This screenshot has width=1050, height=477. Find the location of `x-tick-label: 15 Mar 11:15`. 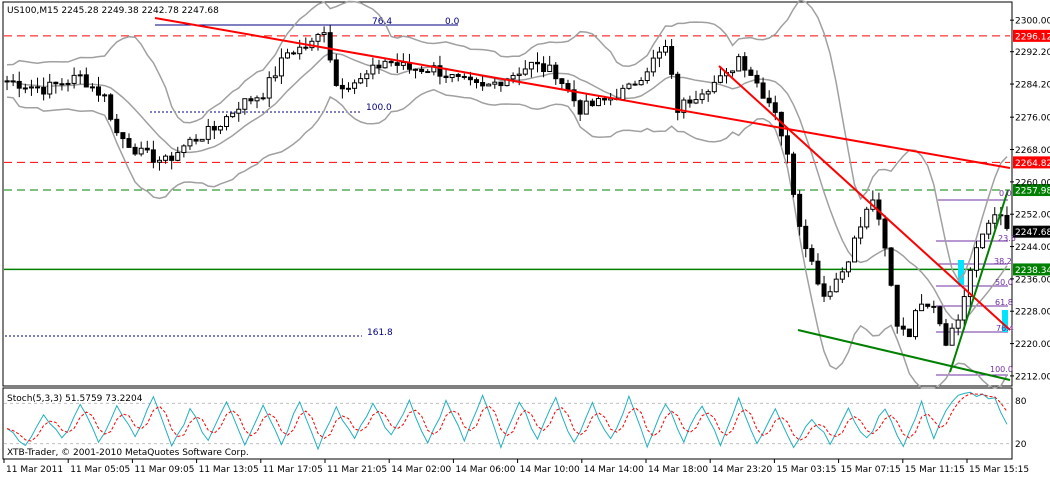

x-tick-label: 15 Mar 11:15 is located at coordinates (935, 470).